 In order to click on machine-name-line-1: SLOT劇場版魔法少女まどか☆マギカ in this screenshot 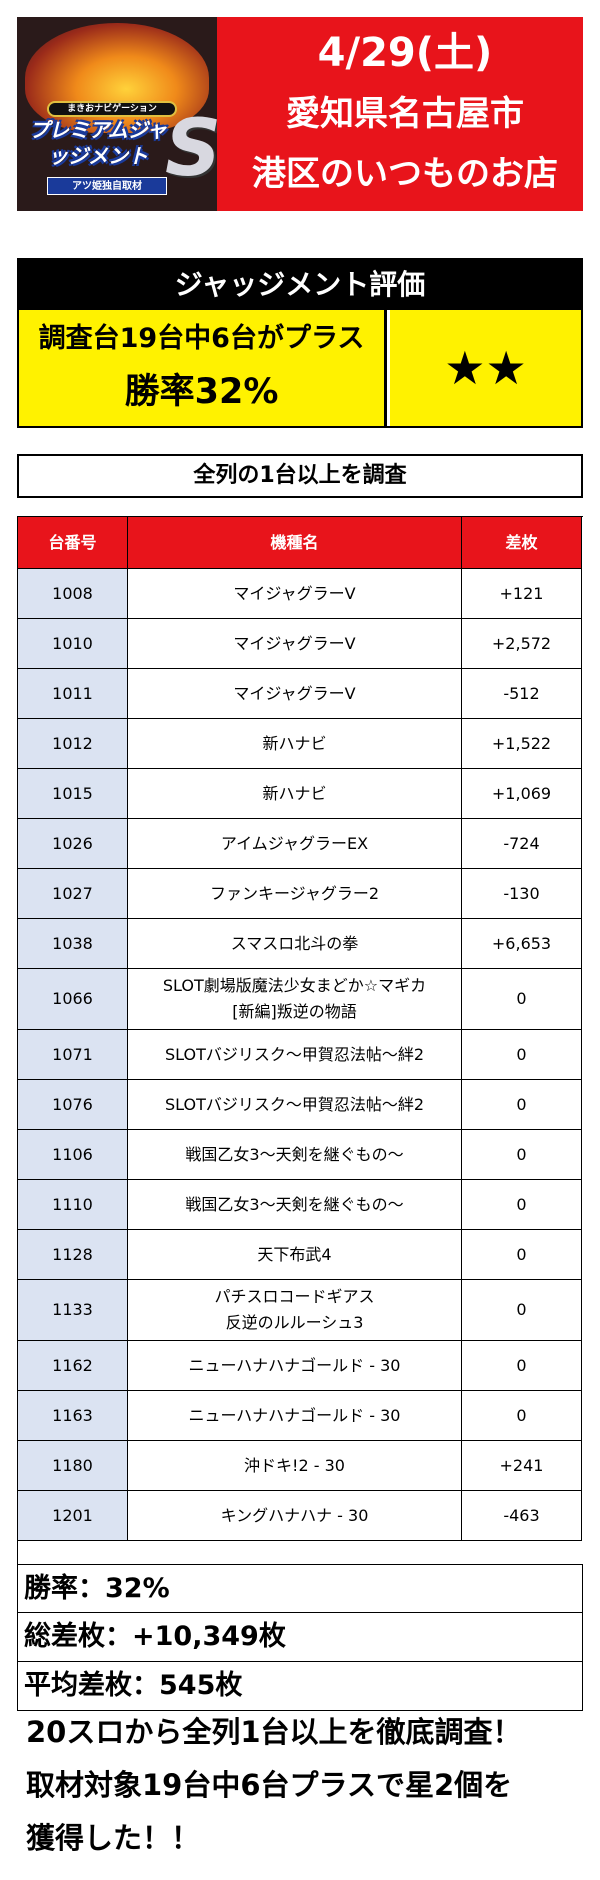, I will do `click(294, 985)`.